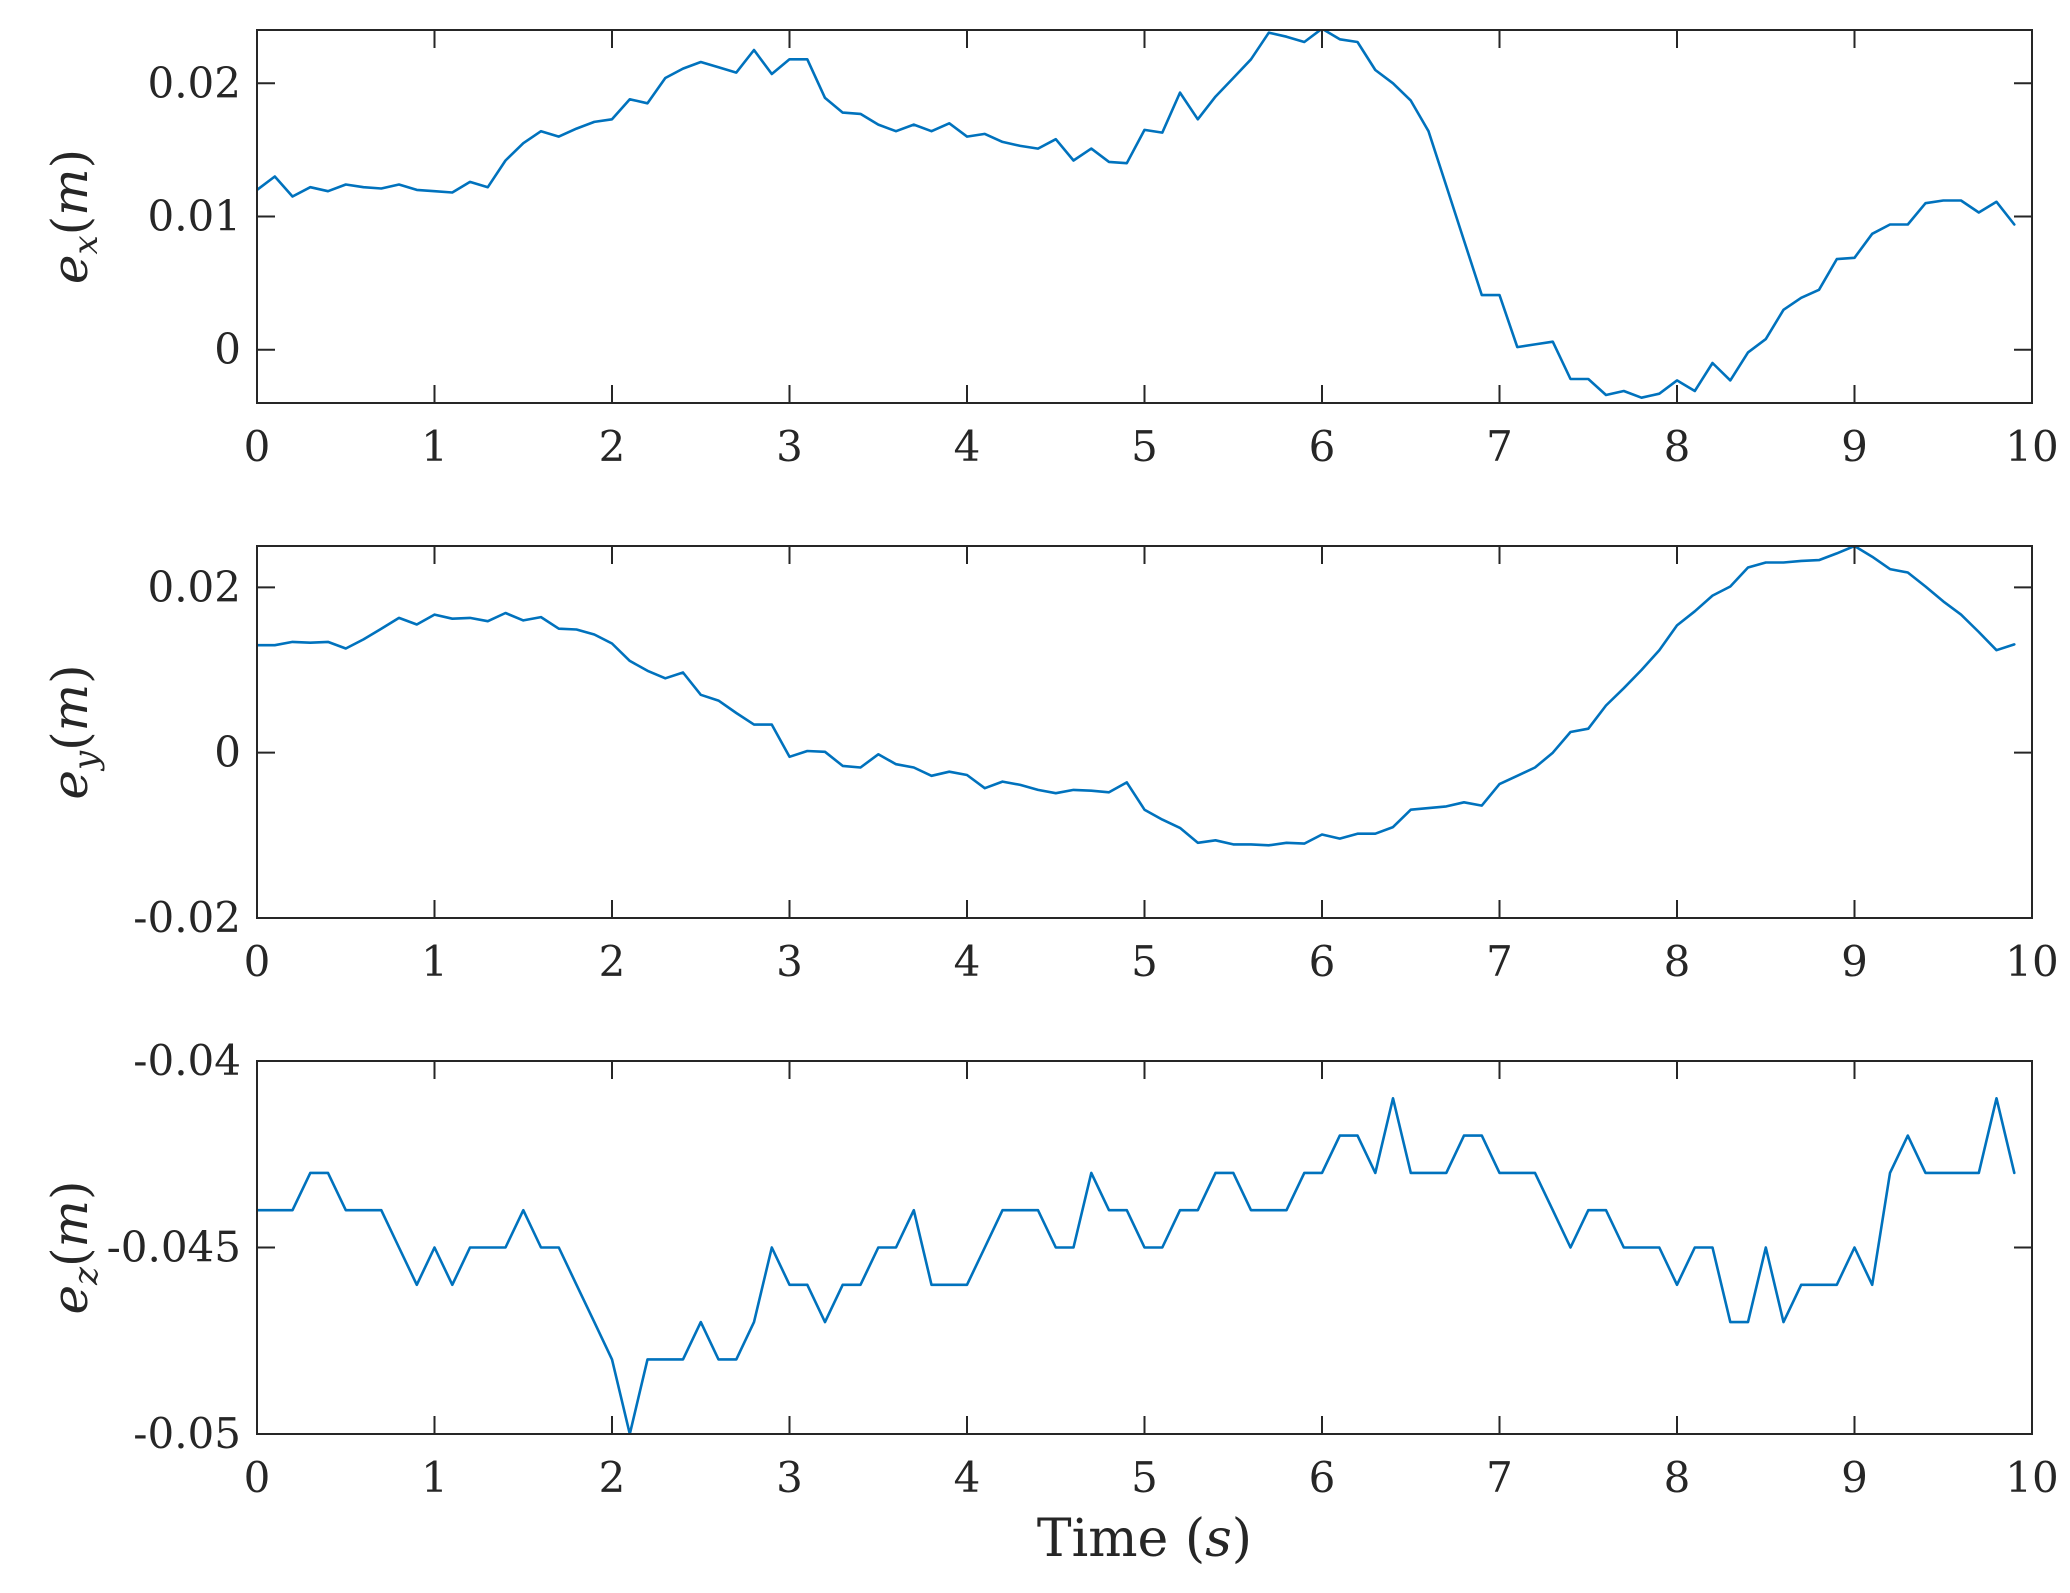 The height and width of the screenshot is (1593, 2070). Describe the element at coordinates (1218, 1539) in the screenshot. I see `x-axis-unit: s` at that location.